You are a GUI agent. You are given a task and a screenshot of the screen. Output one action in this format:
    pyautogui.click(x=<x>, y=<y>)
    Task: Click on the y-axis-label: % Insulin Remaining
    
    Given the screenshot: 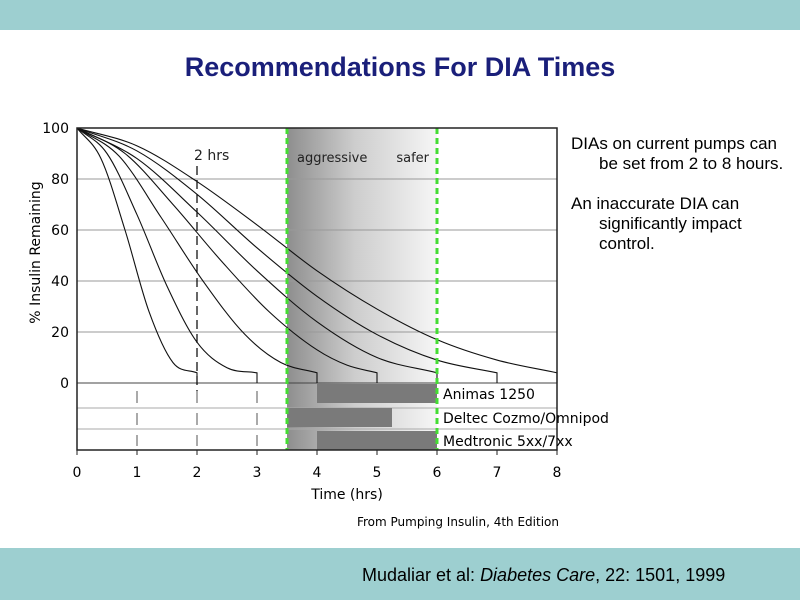 What is the action you would take?
    pyautogui.click(x=36, y=252)
    